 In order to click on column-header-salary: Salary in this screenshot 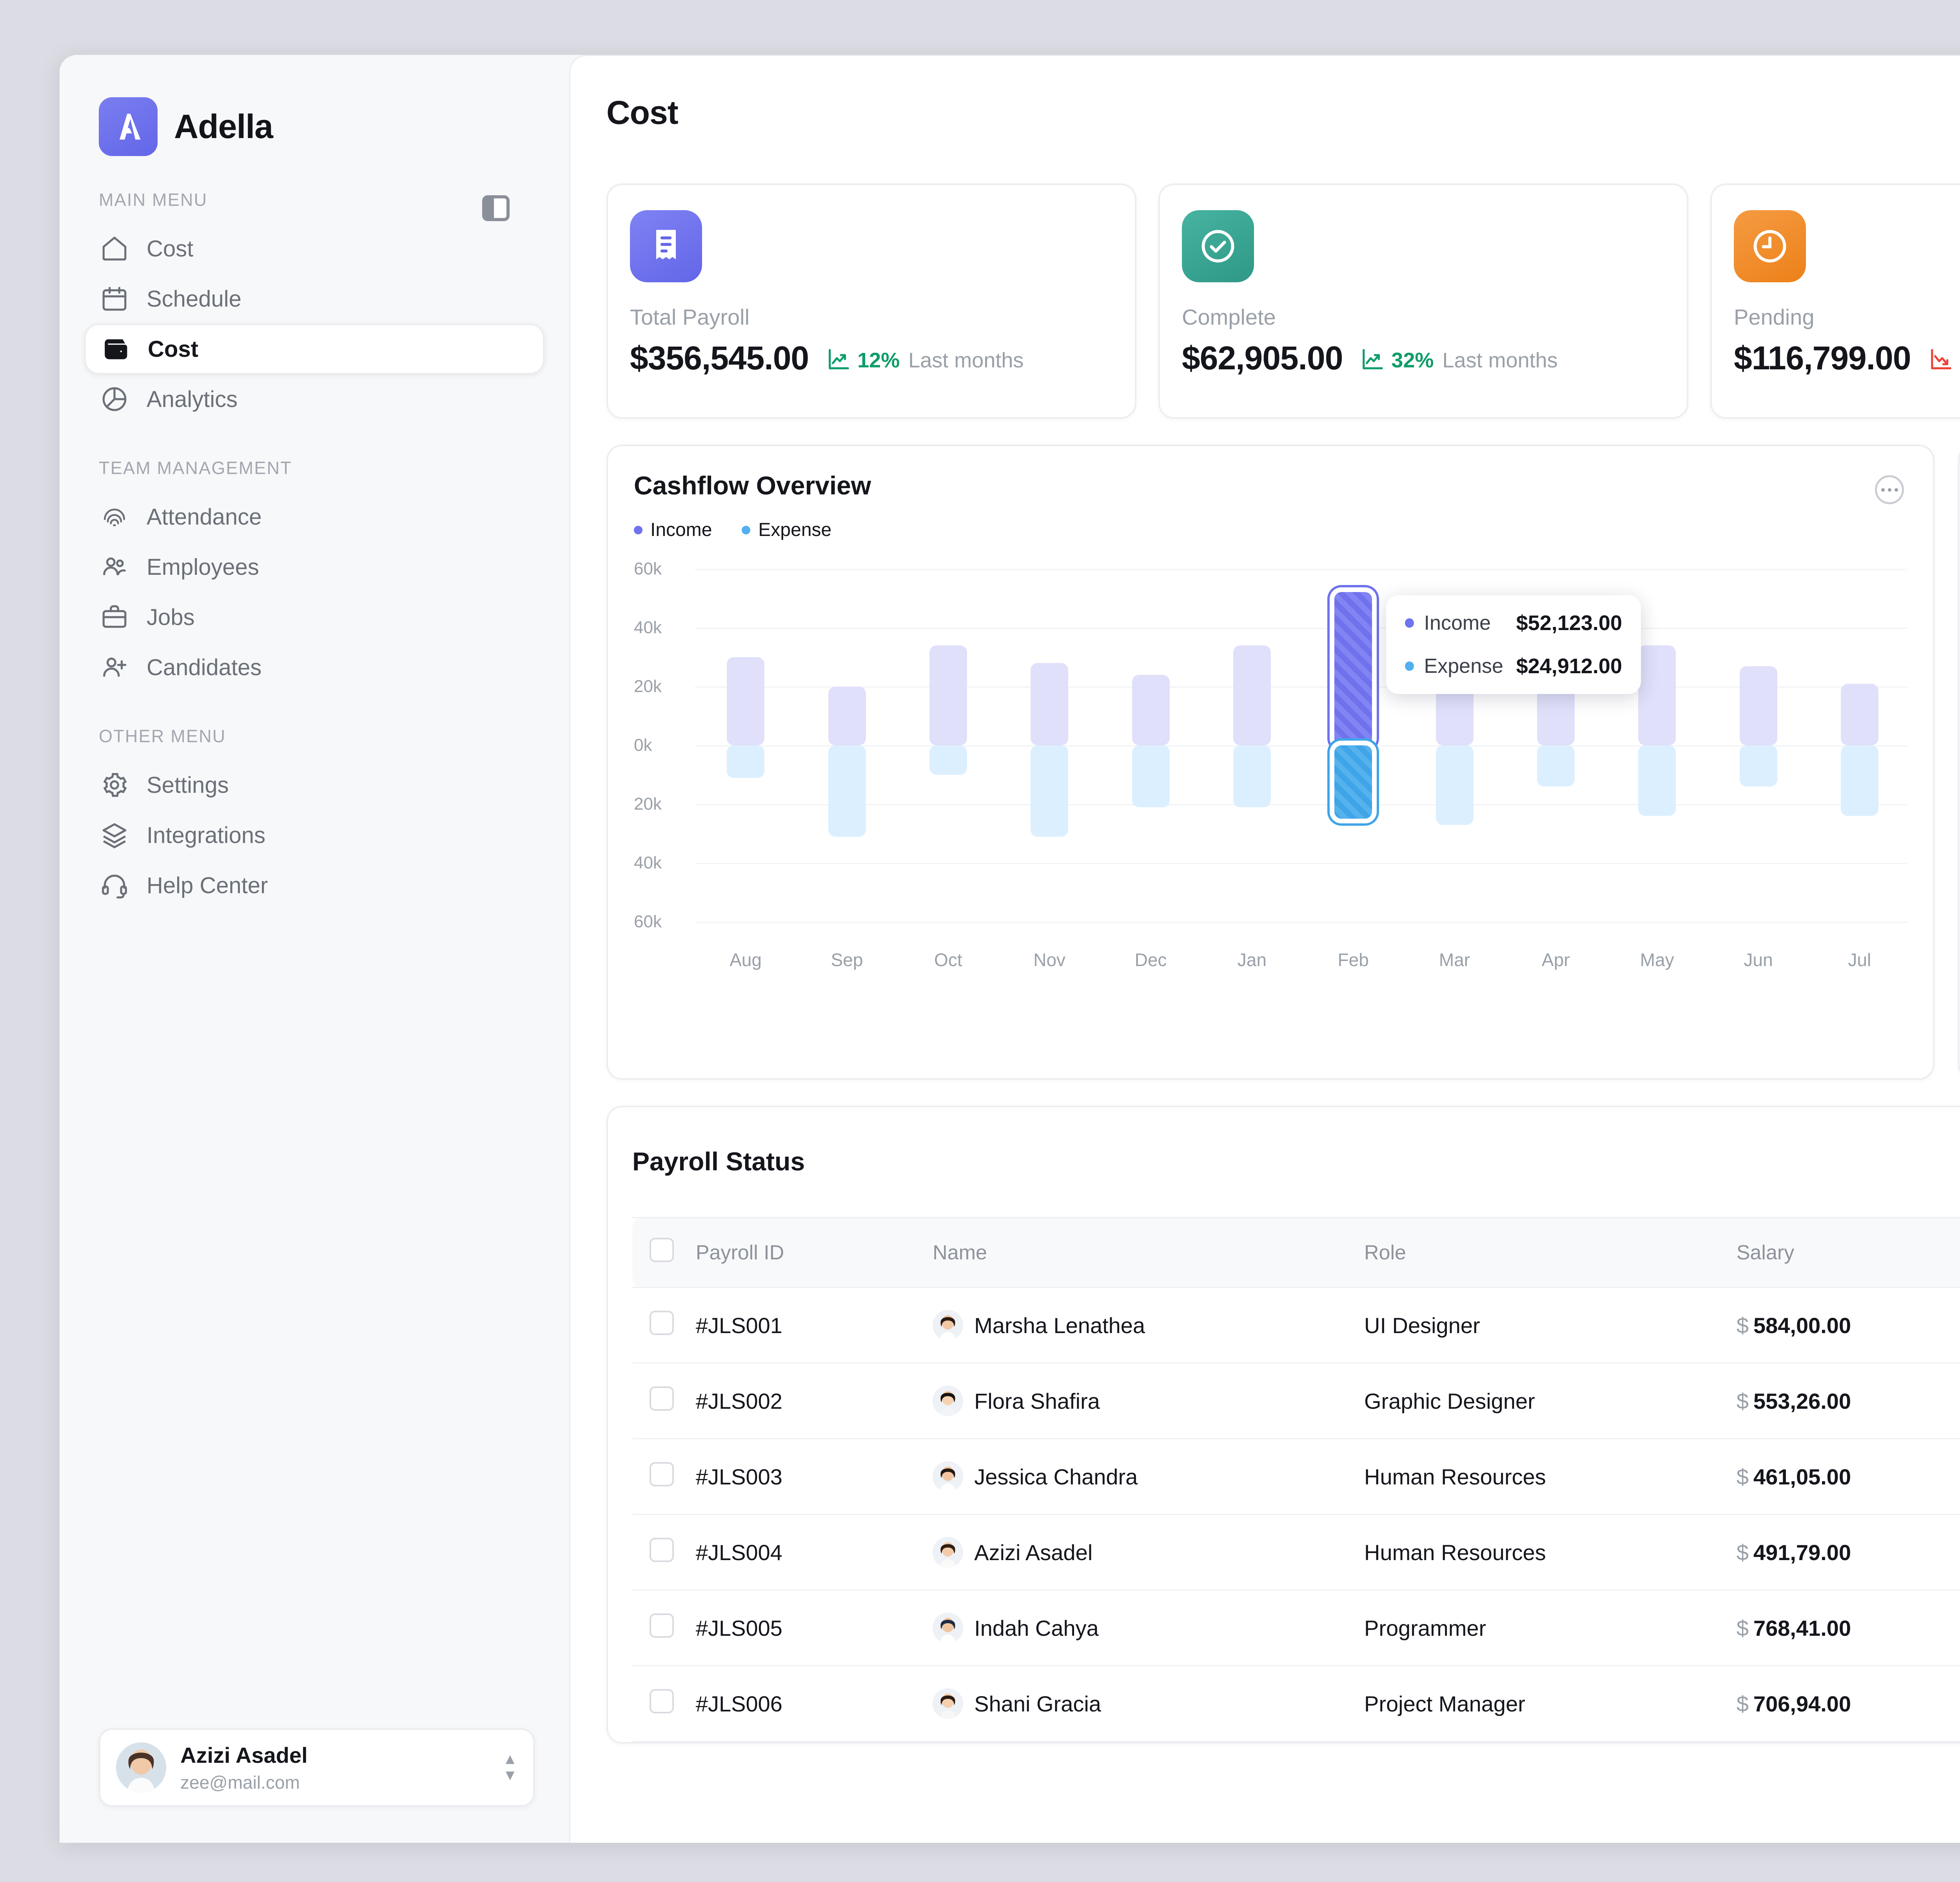, I will do `click(1848, 1252)`.